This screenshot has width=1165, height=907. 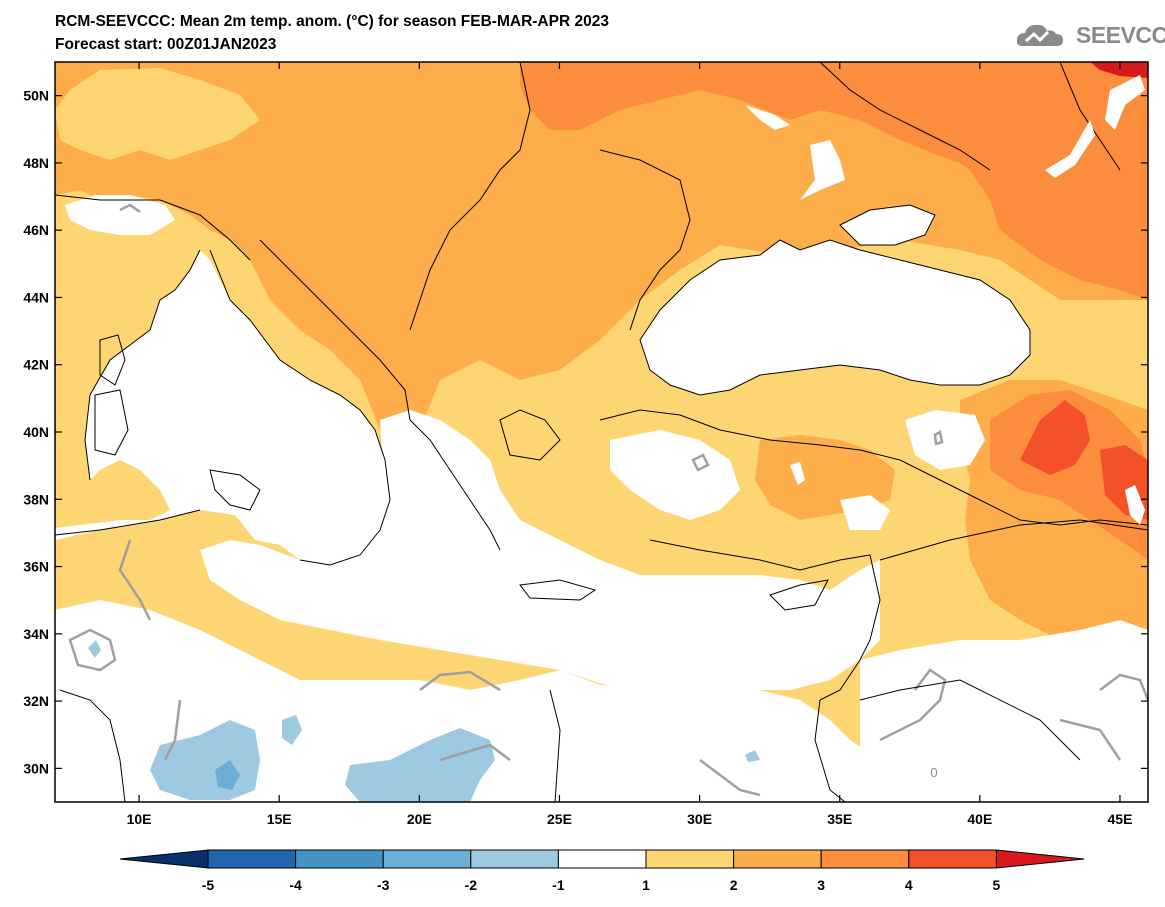 I want to click on lon-label: 35E, so click(x=839, y=819).